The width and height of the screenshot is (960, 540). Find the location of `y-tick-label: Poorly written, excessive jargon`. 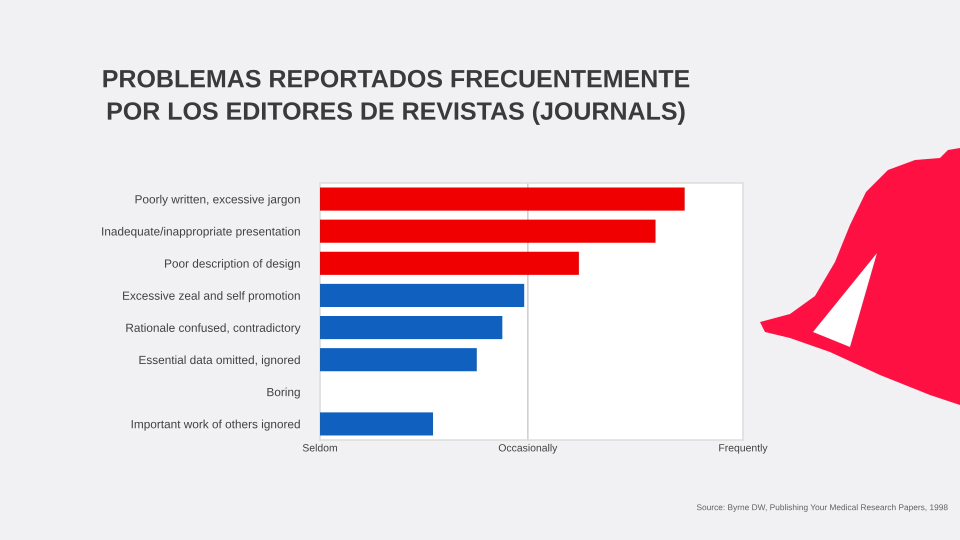

y-tick-label: Poorly written, excessive jargon is located at coordinates (218, 200).